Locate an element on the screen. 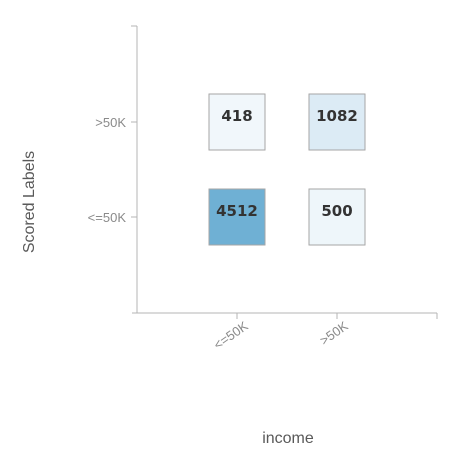  y-tick-label: <=50K is located at coordinates (107, 217).